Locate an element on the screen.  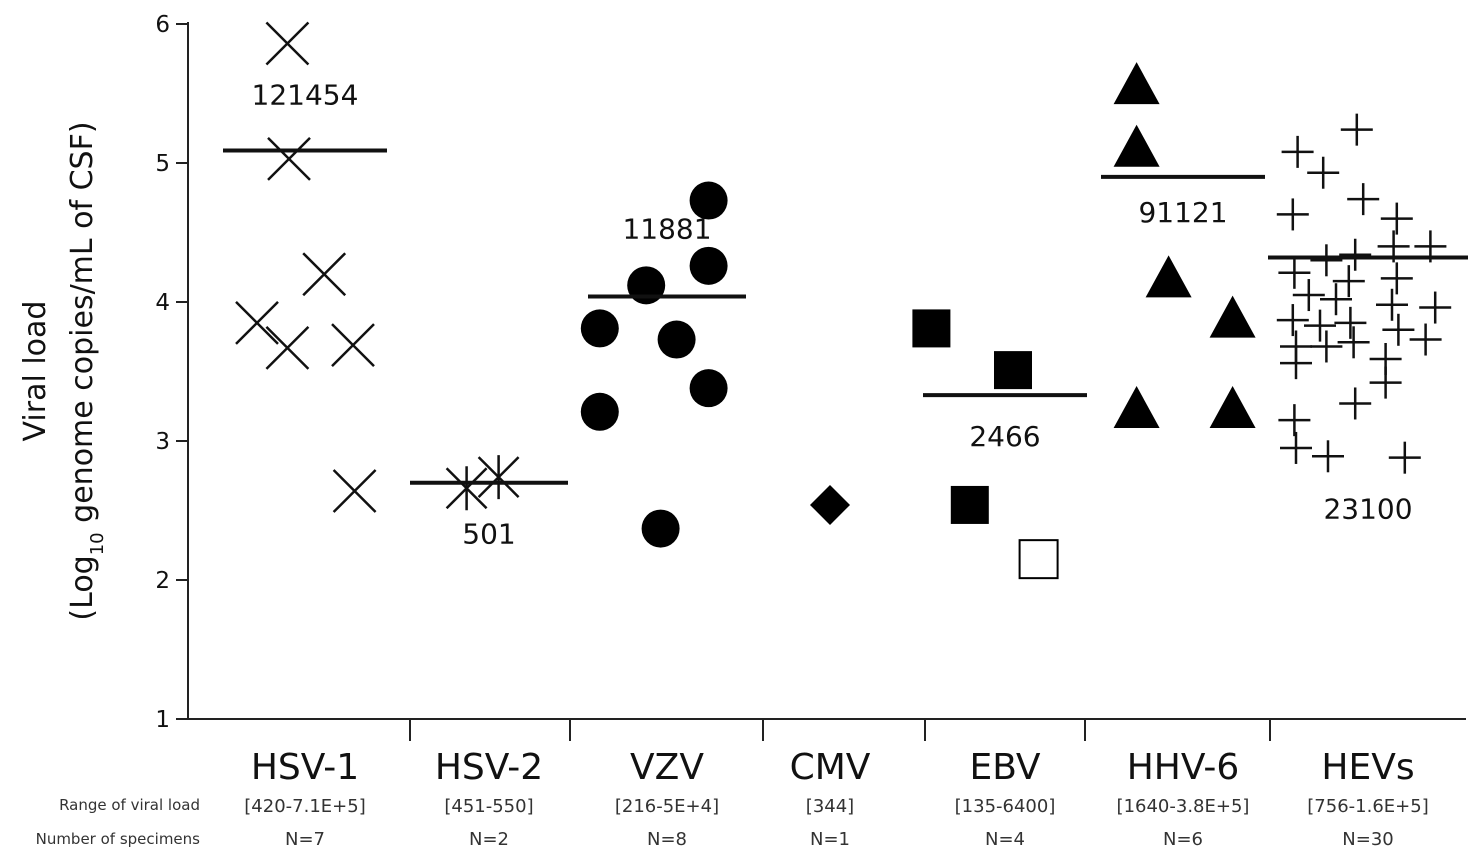
hevs-count-label: N=30 is located at coordinates (1367, 839).